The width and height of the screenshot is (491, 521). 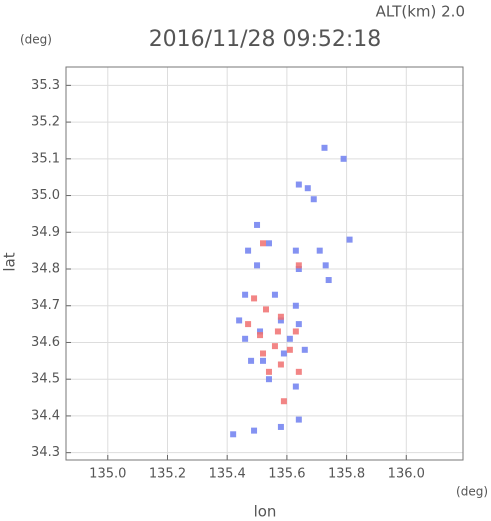 What do you see at coordinates (45, 269) in the screenshot?
I see `y-tick-label: 34.8` at bounding box center [45, 269].